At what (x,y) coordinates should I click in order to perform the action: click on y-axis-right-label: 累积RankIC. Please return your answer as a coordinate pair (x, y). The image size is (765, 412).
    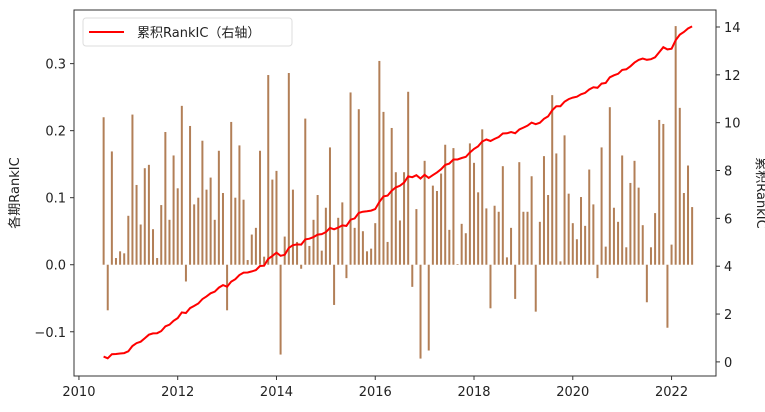
    Looking at the image, I should click on (759, 192).